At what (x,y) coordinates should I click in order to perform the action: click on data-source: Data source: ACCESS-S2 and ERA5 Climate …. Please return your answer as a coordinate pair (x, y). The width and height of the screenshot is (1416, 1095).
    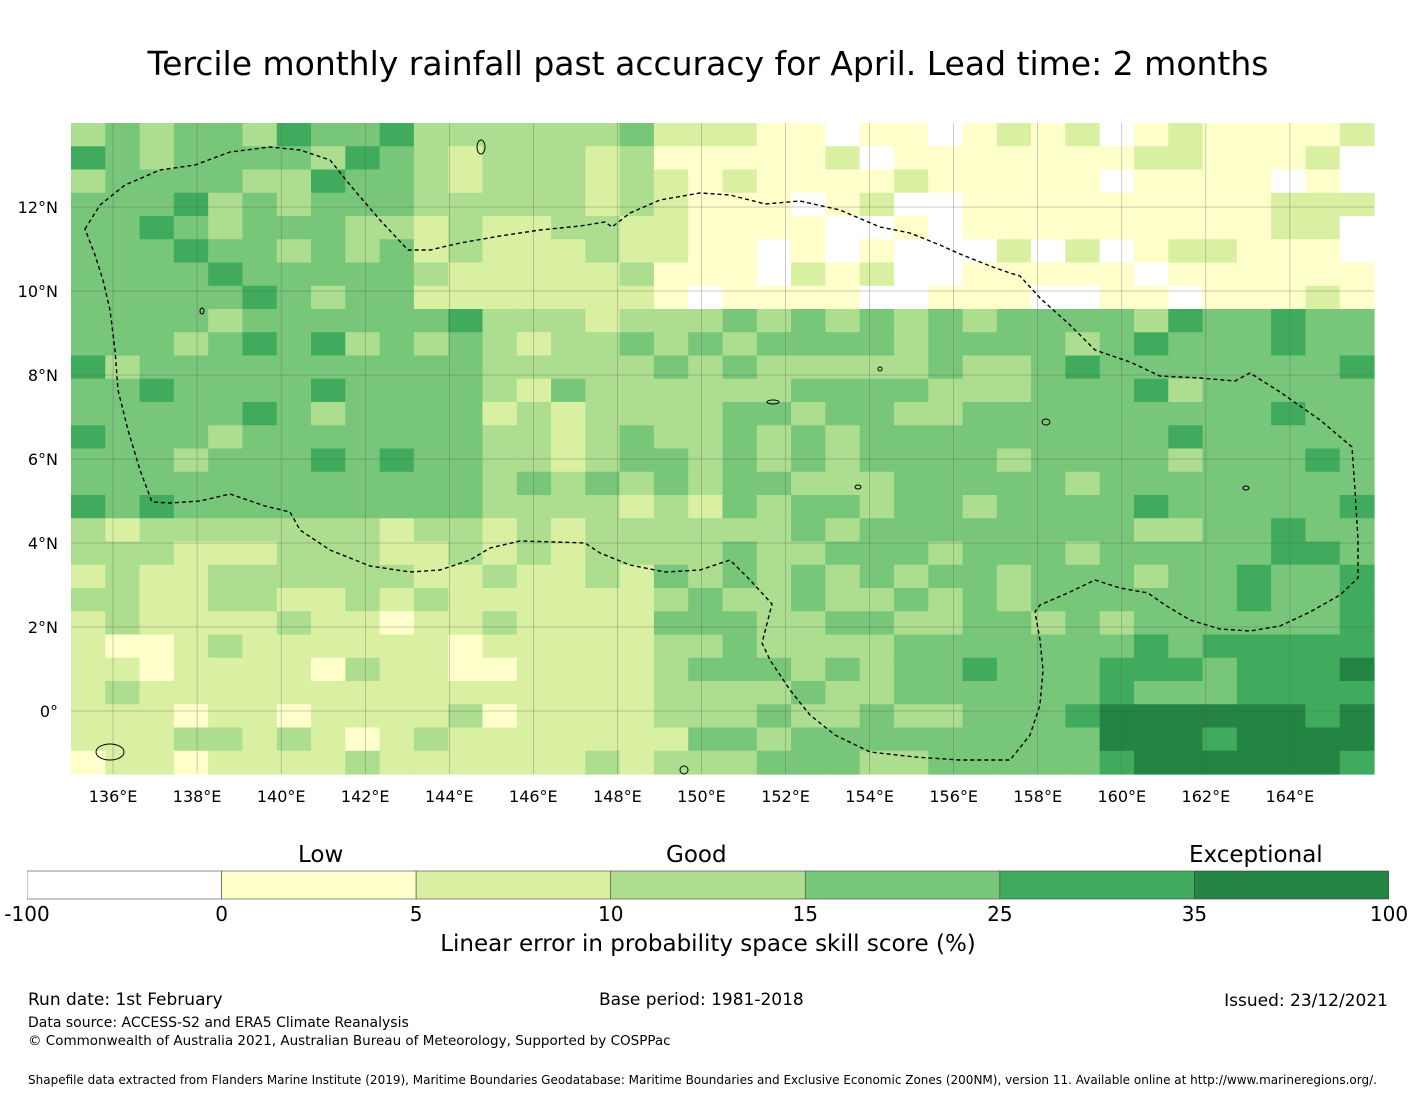
    Looking at the image, I should click on (218, 1023).